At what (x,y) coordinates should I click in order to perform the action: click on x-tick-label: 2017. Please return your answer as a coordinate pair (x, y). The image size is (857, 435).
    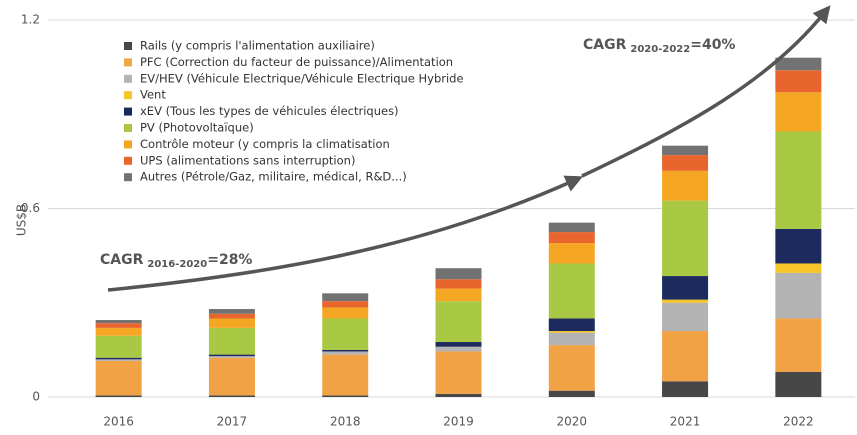
    Looking at the image, I should click on (232, 422).